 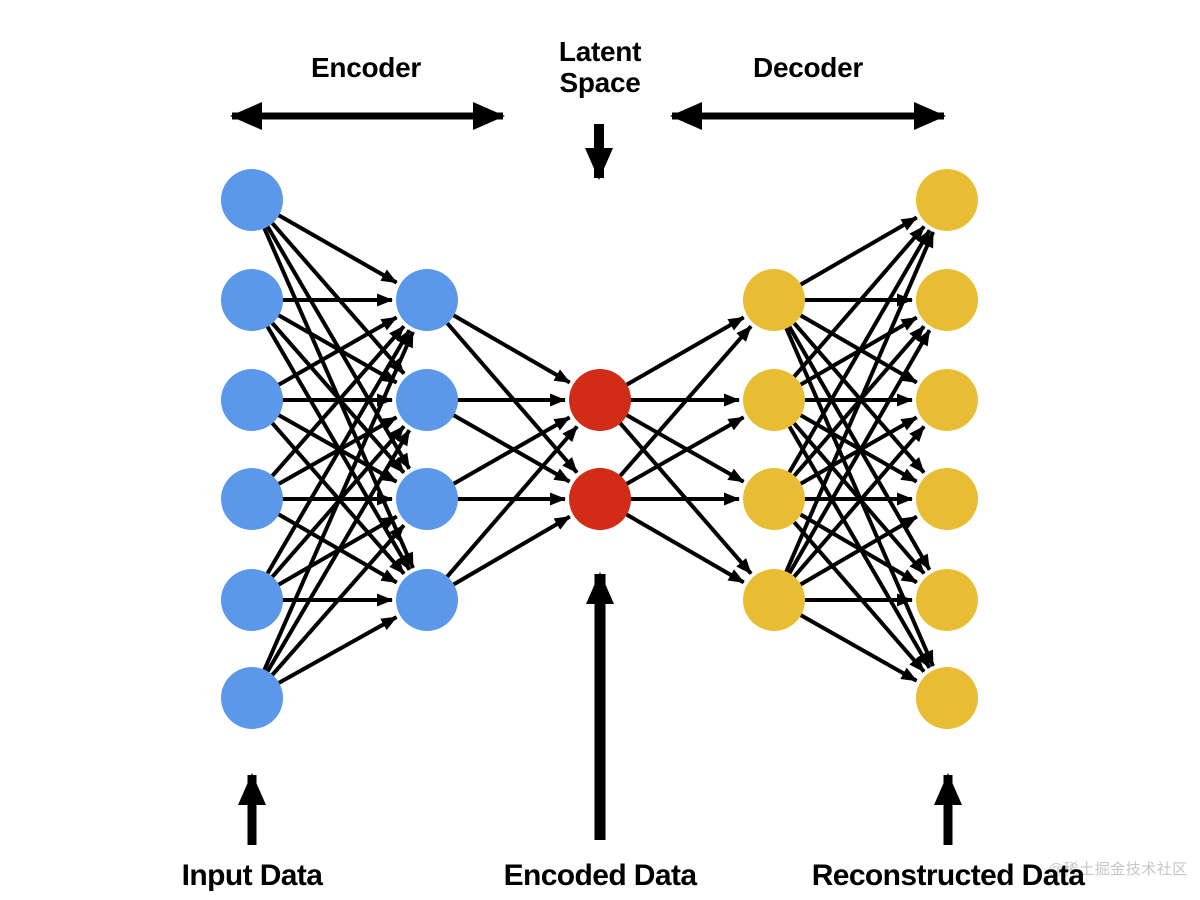 I want to click on decoder-label: Decoder, so click(x=808, y=67).